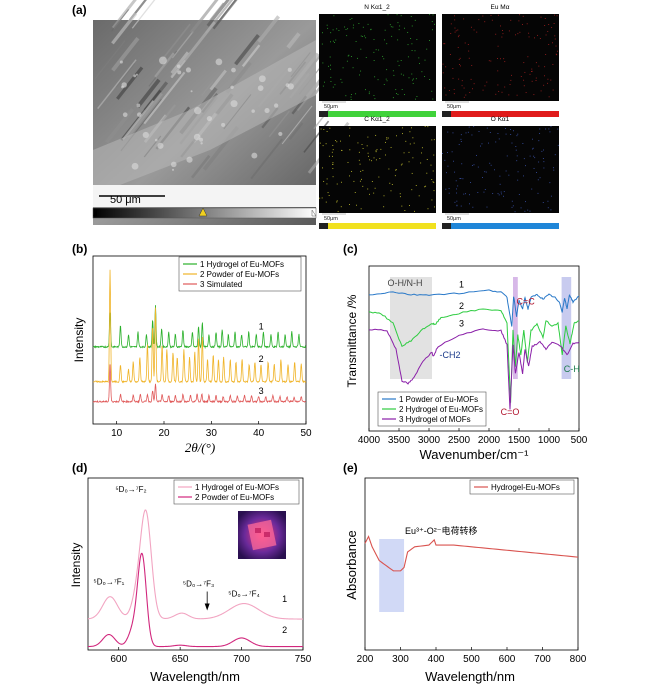  I want to click on chart-e-highlight-band, so click(392, 575).